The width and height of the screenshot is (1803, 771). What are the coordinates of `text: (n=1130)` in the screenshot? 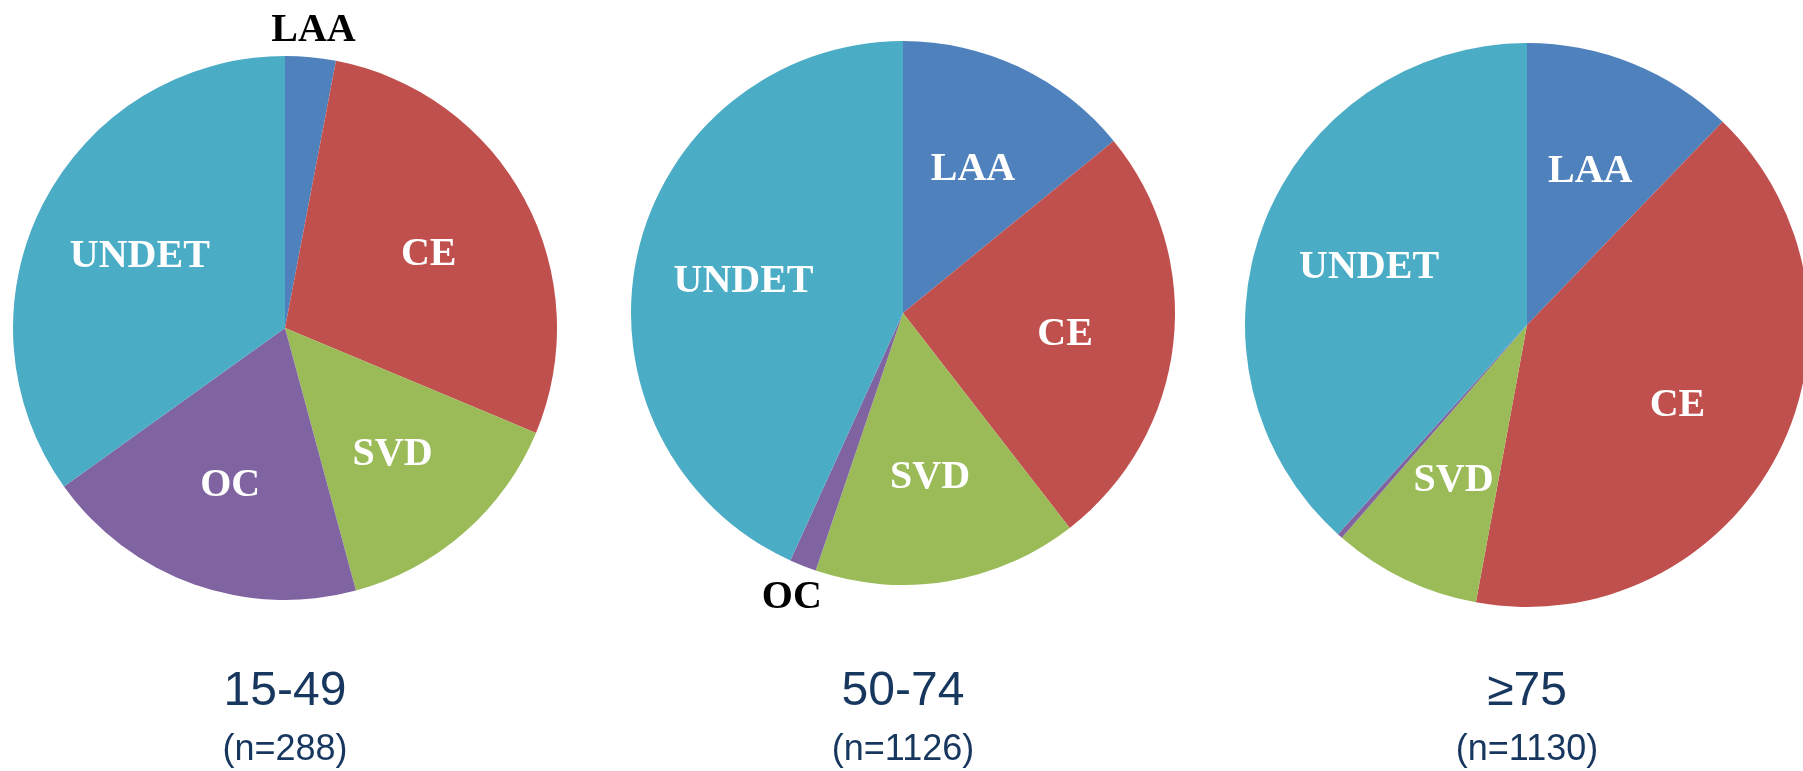 It's located at (1527, 747).